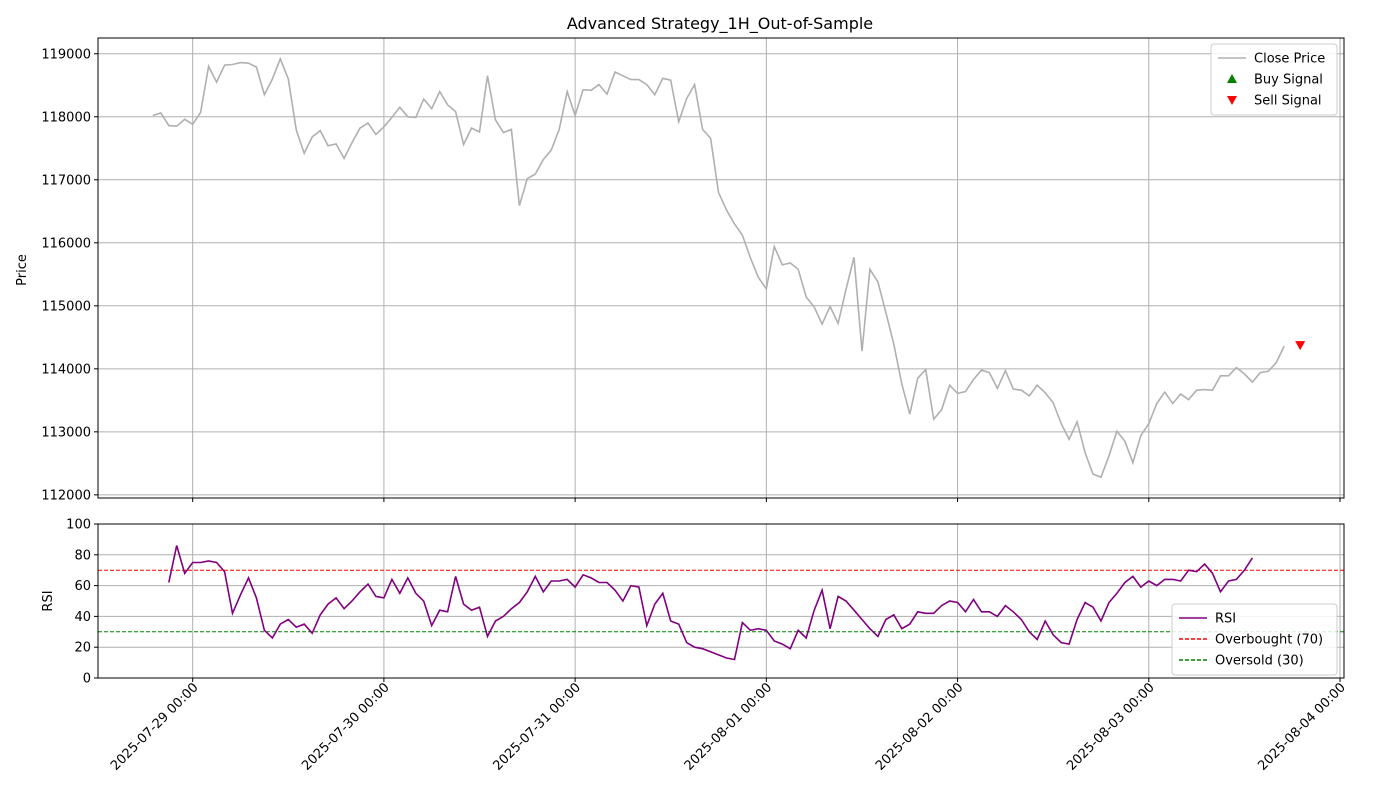 The width and height of the screenshot is (1400, 804). I want to click on legend-label: Oversold (30), so click(1259, 661).